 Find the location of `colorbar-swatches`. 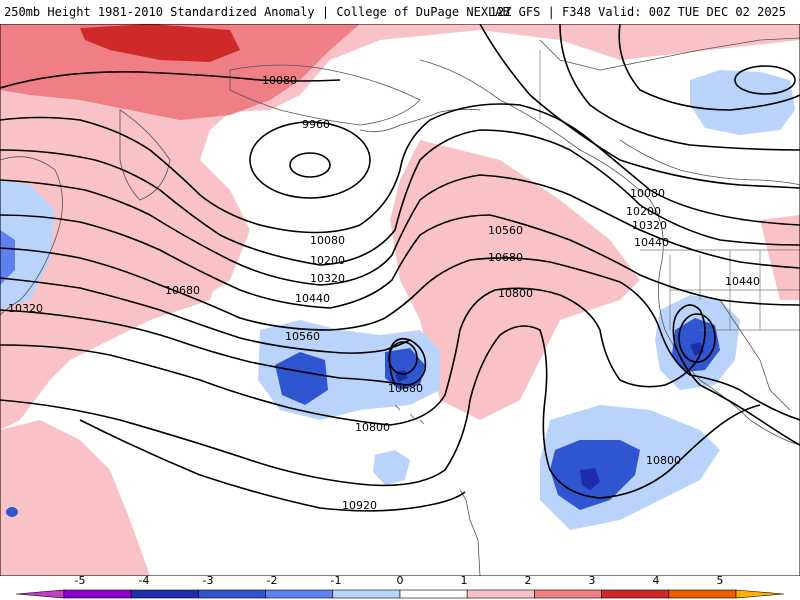

colorbar-swatches is located at coordinates (400, 594).